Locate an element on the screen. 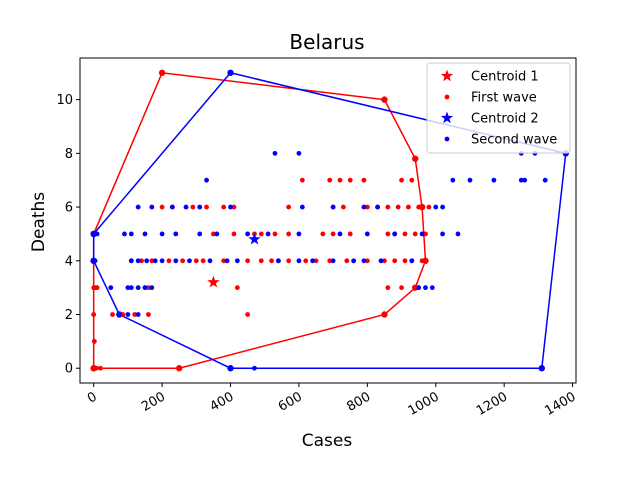 Image resolution: width=640 pixels, height=480 pixels. x-axis-label: Cases is located at coordinates (327, 441).